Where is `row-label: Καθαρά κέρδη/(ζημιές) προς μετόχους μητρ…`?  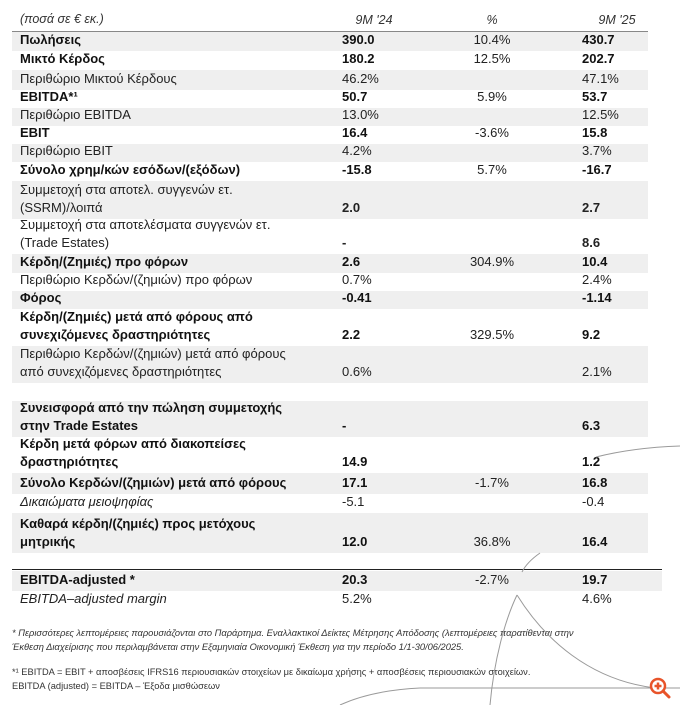 row-label: Καθαρά κέρδη/(ζημιές) προς μετόχους μητρ… is located at coordinates (138, 532).